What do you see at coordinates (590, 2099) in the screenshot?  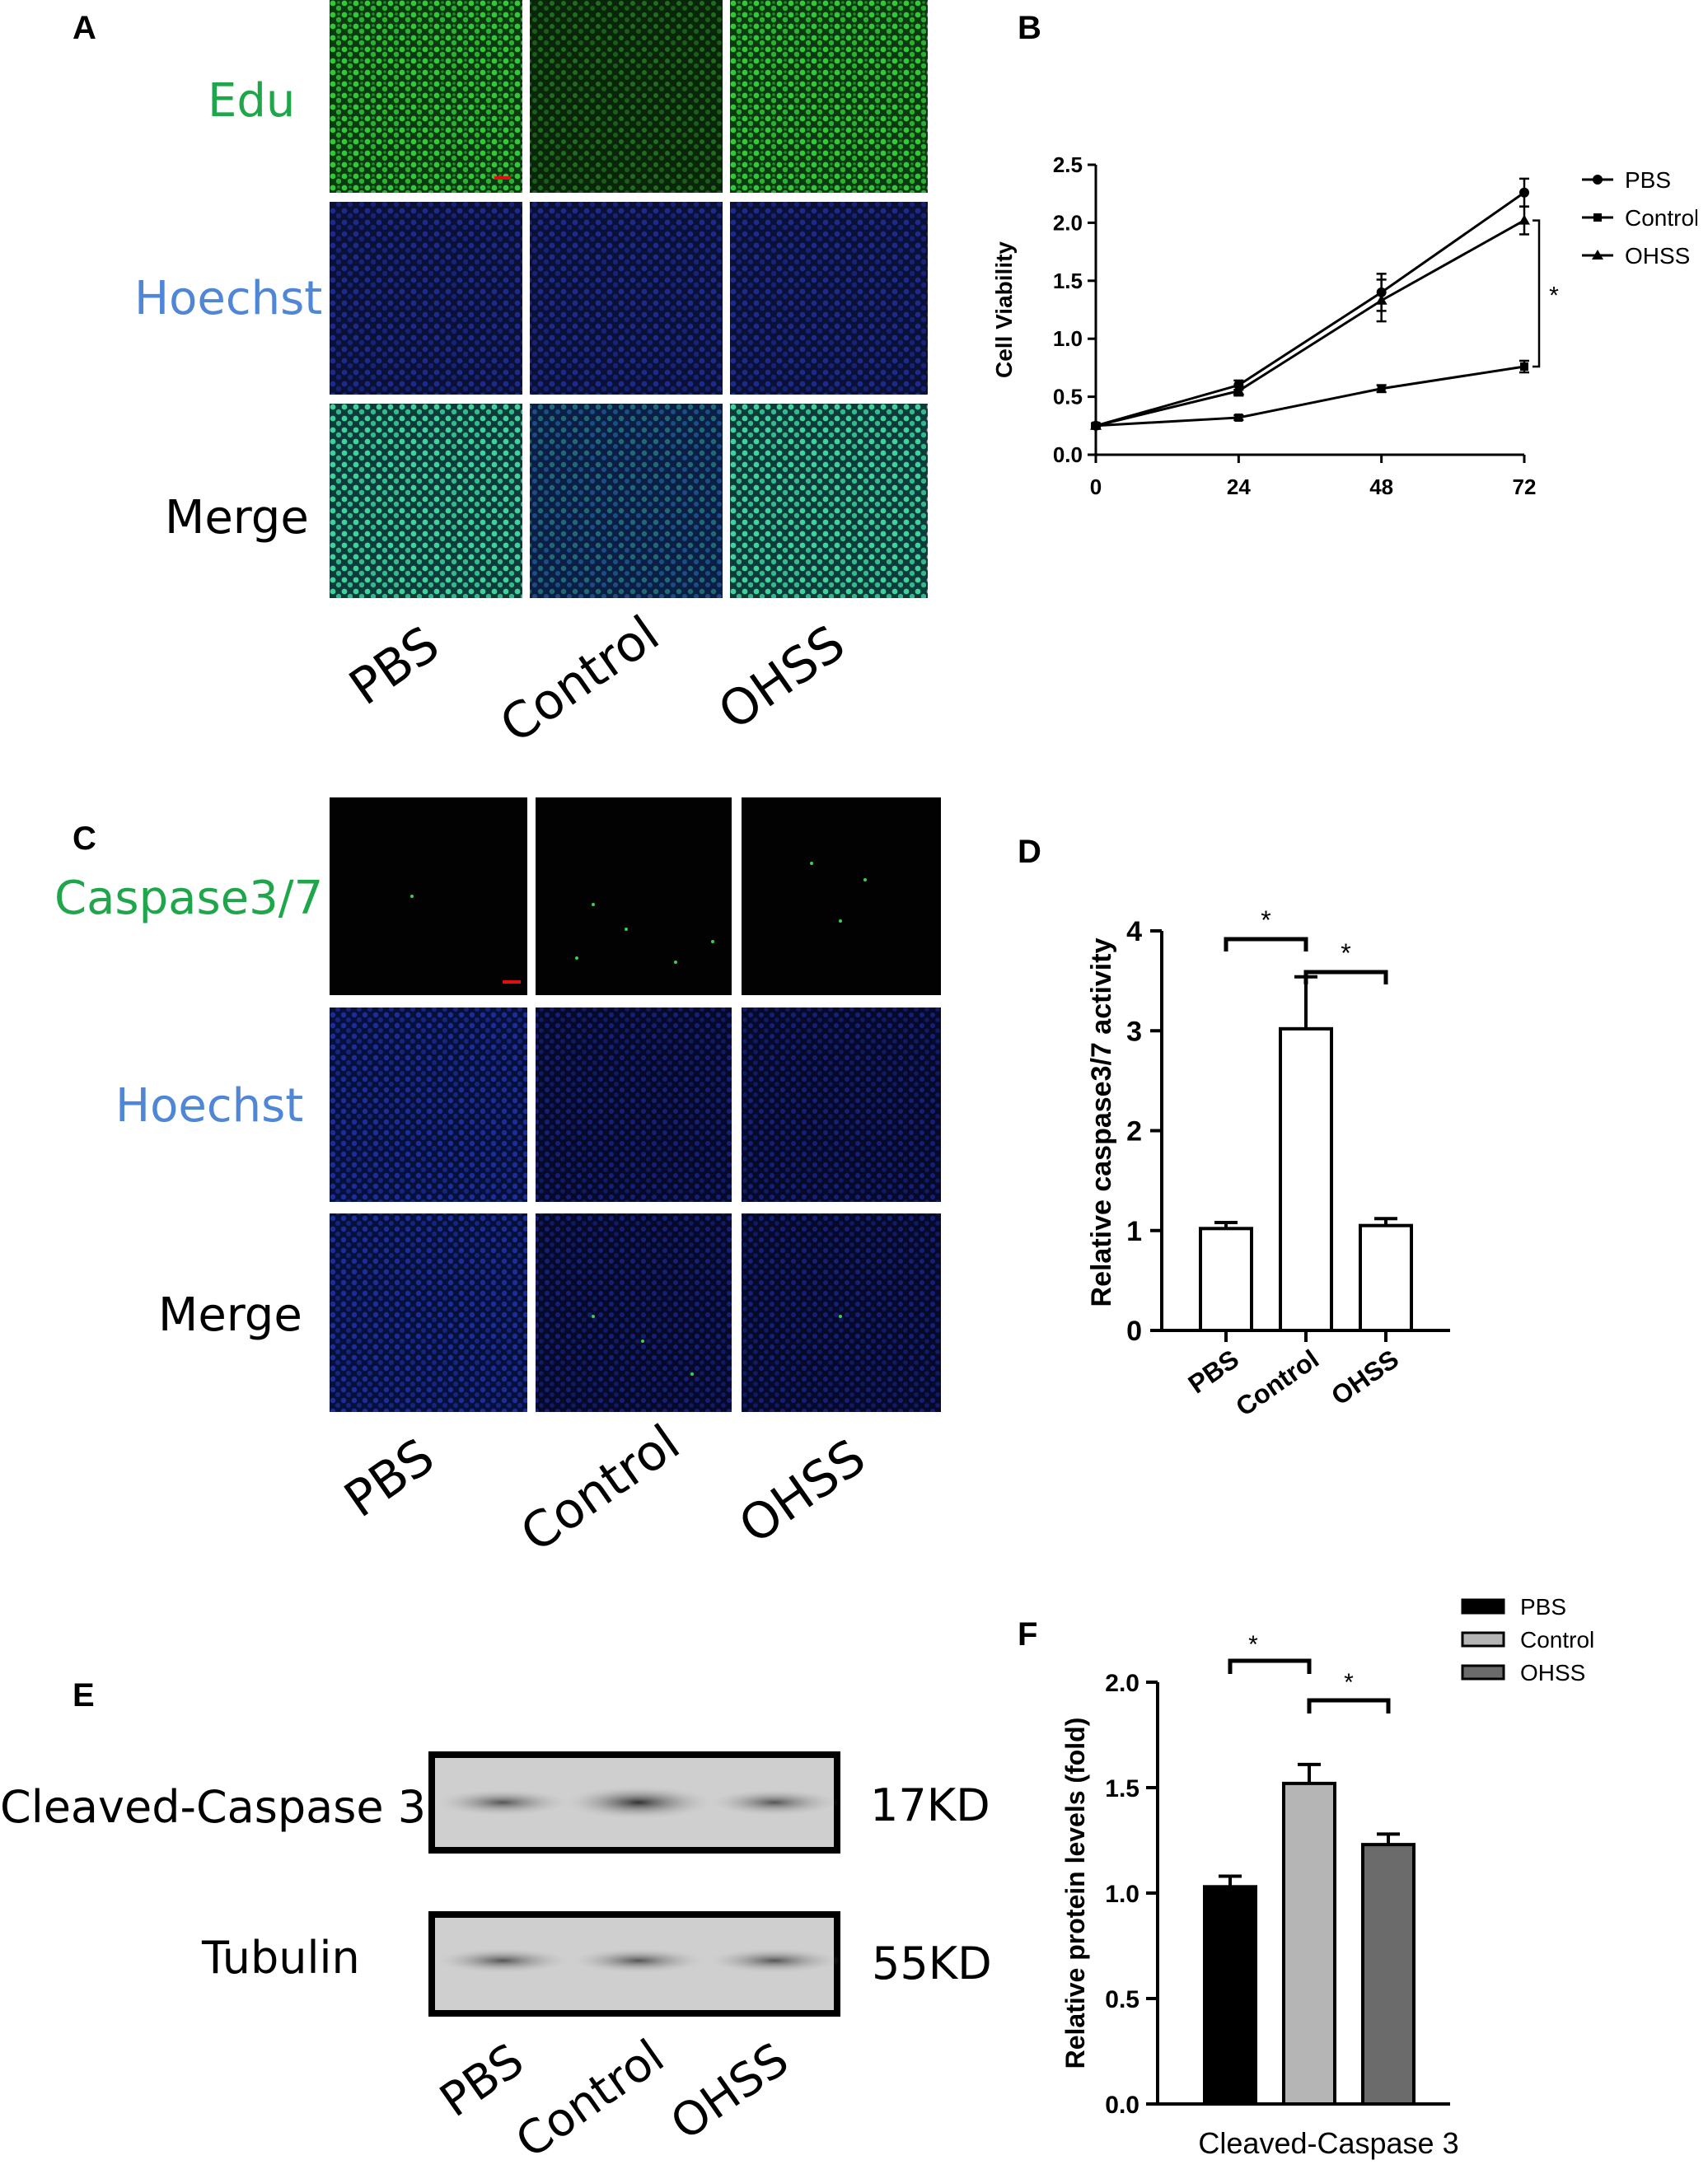 I see `lane-label-control: Control` at bounding box center [590, 2099].